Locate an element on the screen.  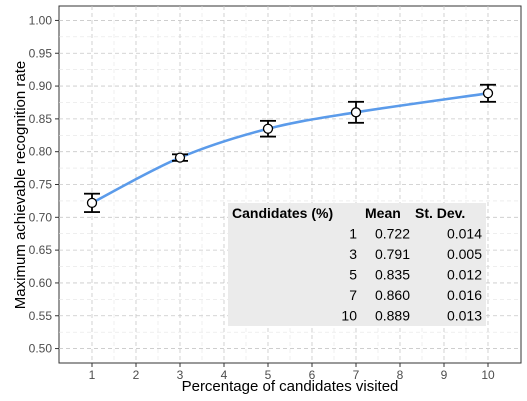
table-cell: 0.835 is located at coordinates (392, 275).